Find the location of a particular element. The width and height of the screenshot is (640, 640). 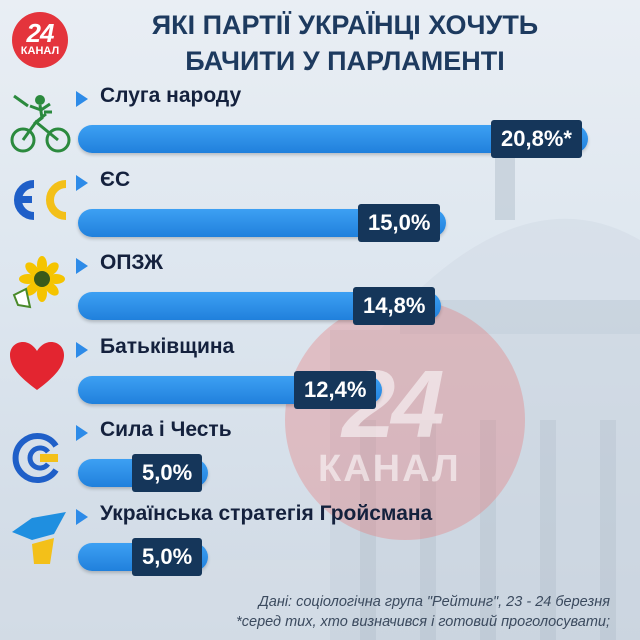

logo-number: 24 is located at coordinates (40, 33).